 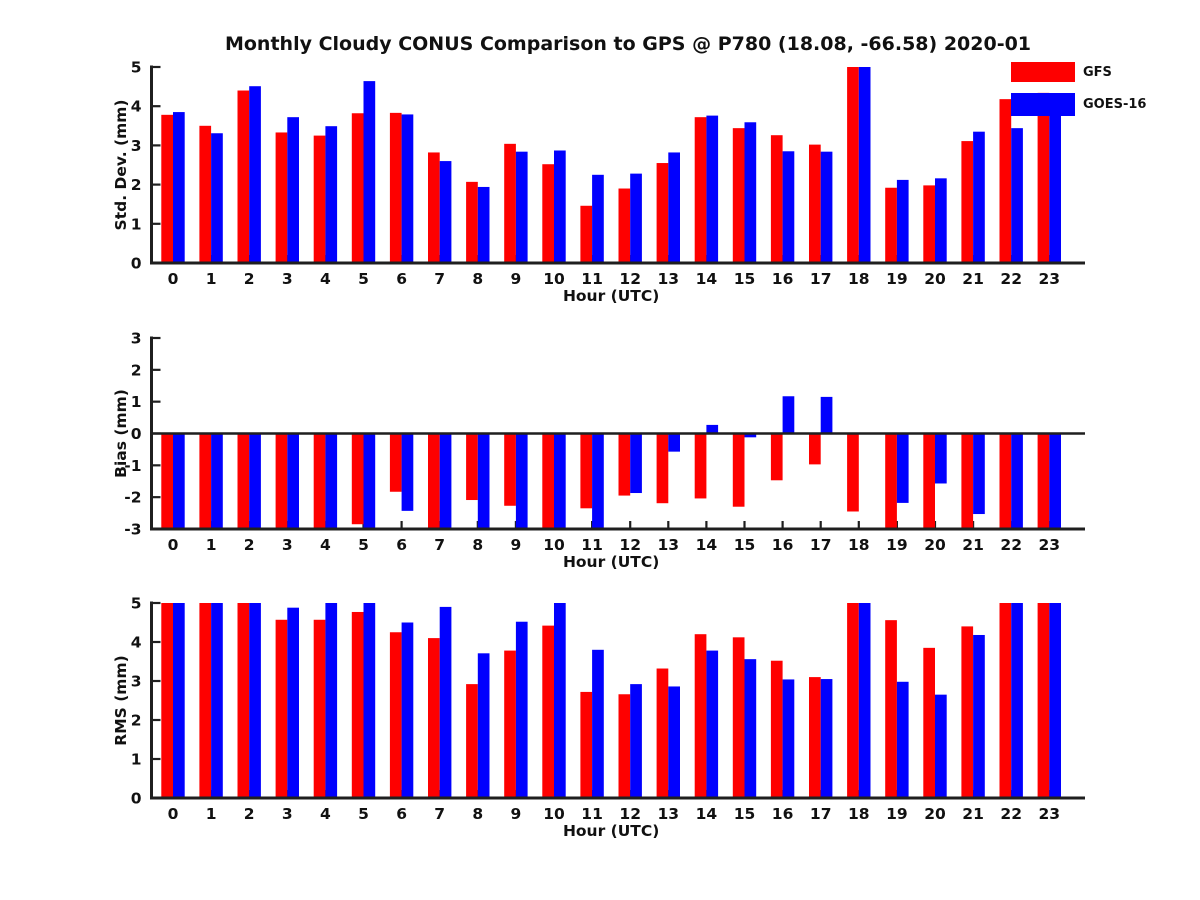 What do you see at coordinates (121, 433) in the screenshot?
I see `y-axis-label: Bias (mm)` at bounding box center [121, 433].